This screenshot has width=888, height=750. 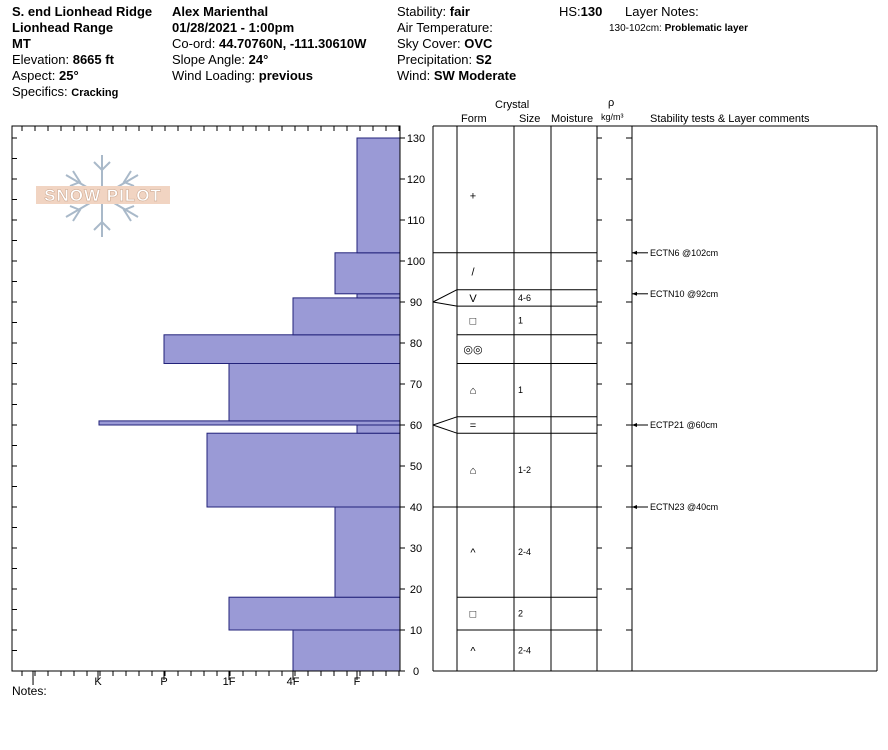 What do you see at coordinates (524, 470) in the screenshot?
I see `grain-size: 1-2` at bounding box center [524, 470].